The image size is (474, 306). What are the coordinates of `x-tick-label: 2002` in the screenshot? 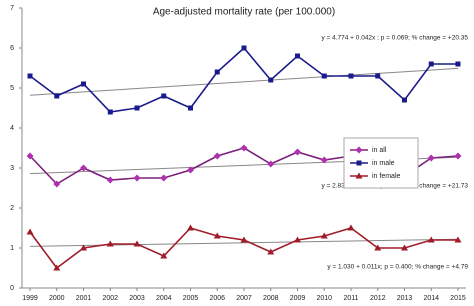 It's located at (110, 298).